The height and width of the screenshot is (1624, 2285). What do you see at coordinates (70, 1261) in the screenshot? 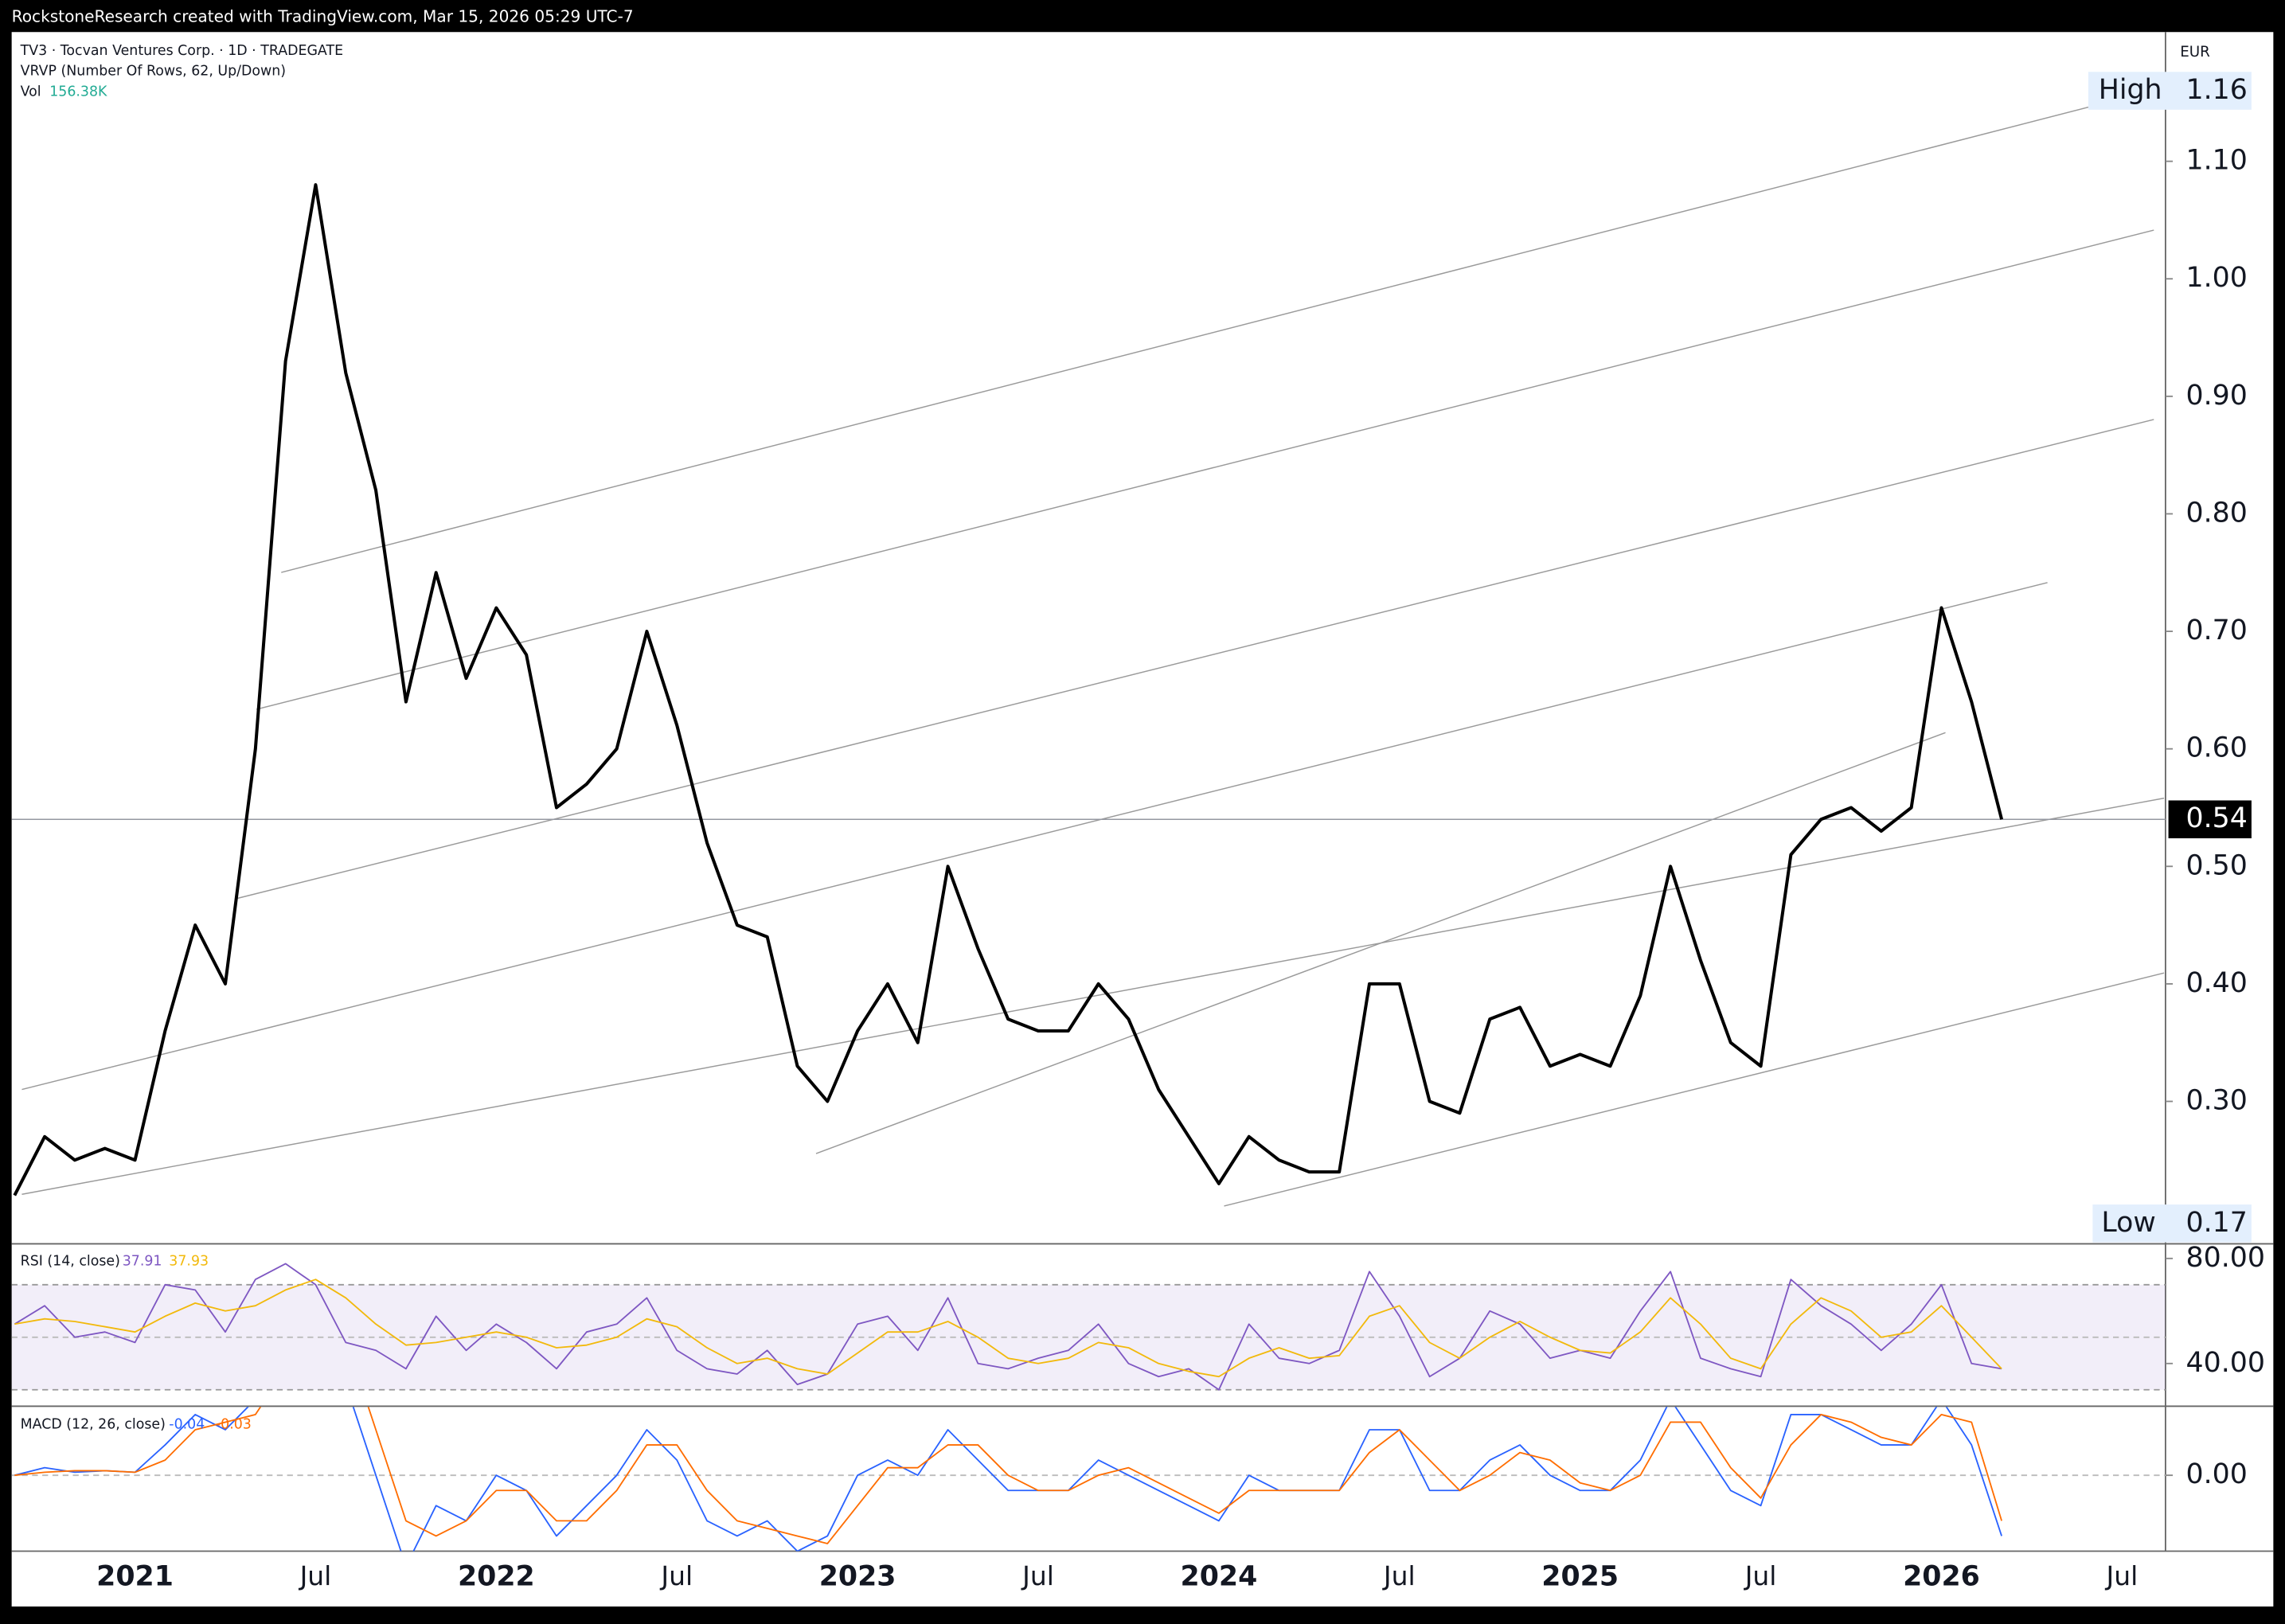
I see `rsi-title: RSI (14, close)` at bounding box center [70, 1261].